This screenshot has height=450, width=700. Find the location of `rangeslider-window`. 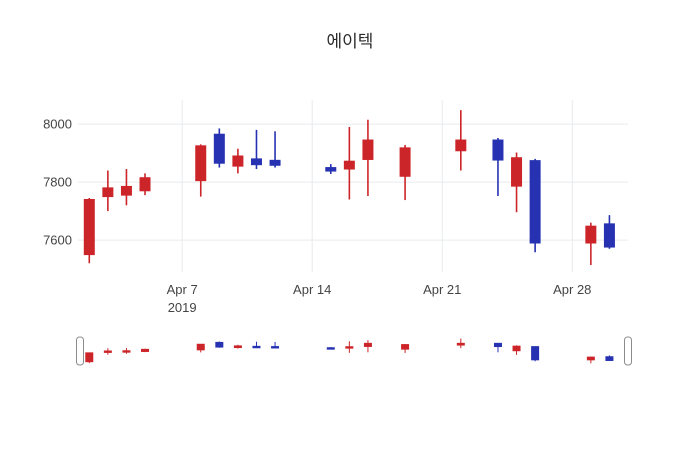

rangeslider-window is located at coordinates (354, 351).